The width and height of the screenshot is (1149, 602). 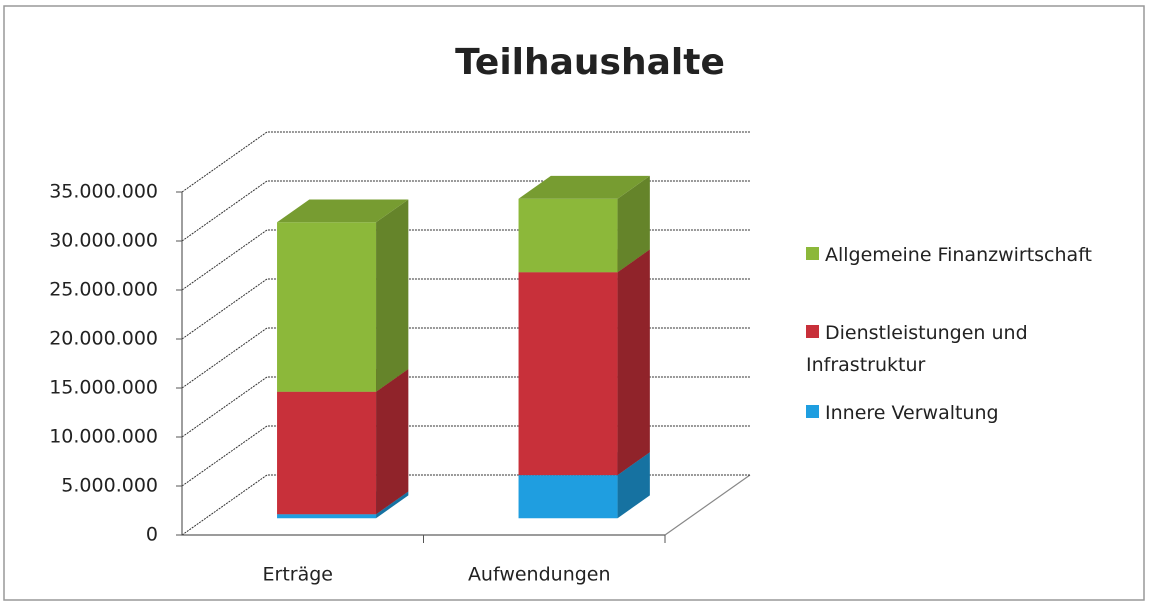 I want to click on y-tick-label: 30.000.000, so click(x=103, y=241).